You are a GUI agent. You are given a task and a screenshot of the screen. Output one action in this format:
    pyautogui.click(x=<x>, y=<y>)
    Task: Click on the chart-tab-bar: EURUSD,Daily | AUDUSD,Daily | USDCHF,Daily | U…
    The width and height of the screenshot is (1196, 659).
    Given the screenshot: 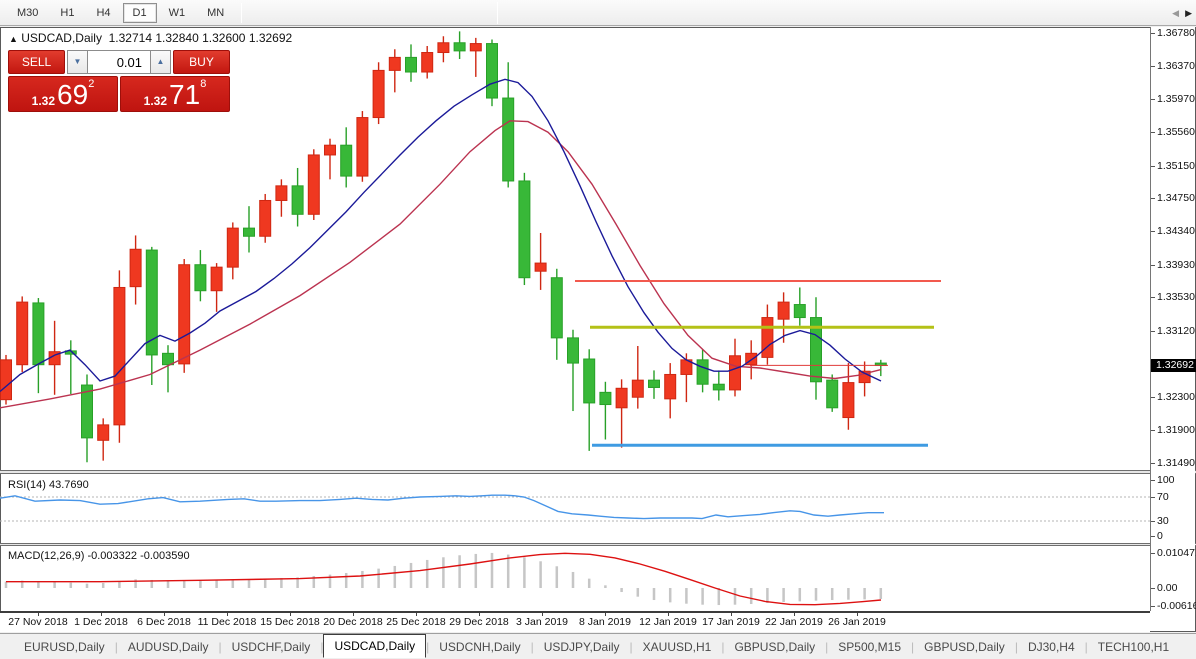 What is the action you would take?
    pyautogui.click(x=598, y=646)
    